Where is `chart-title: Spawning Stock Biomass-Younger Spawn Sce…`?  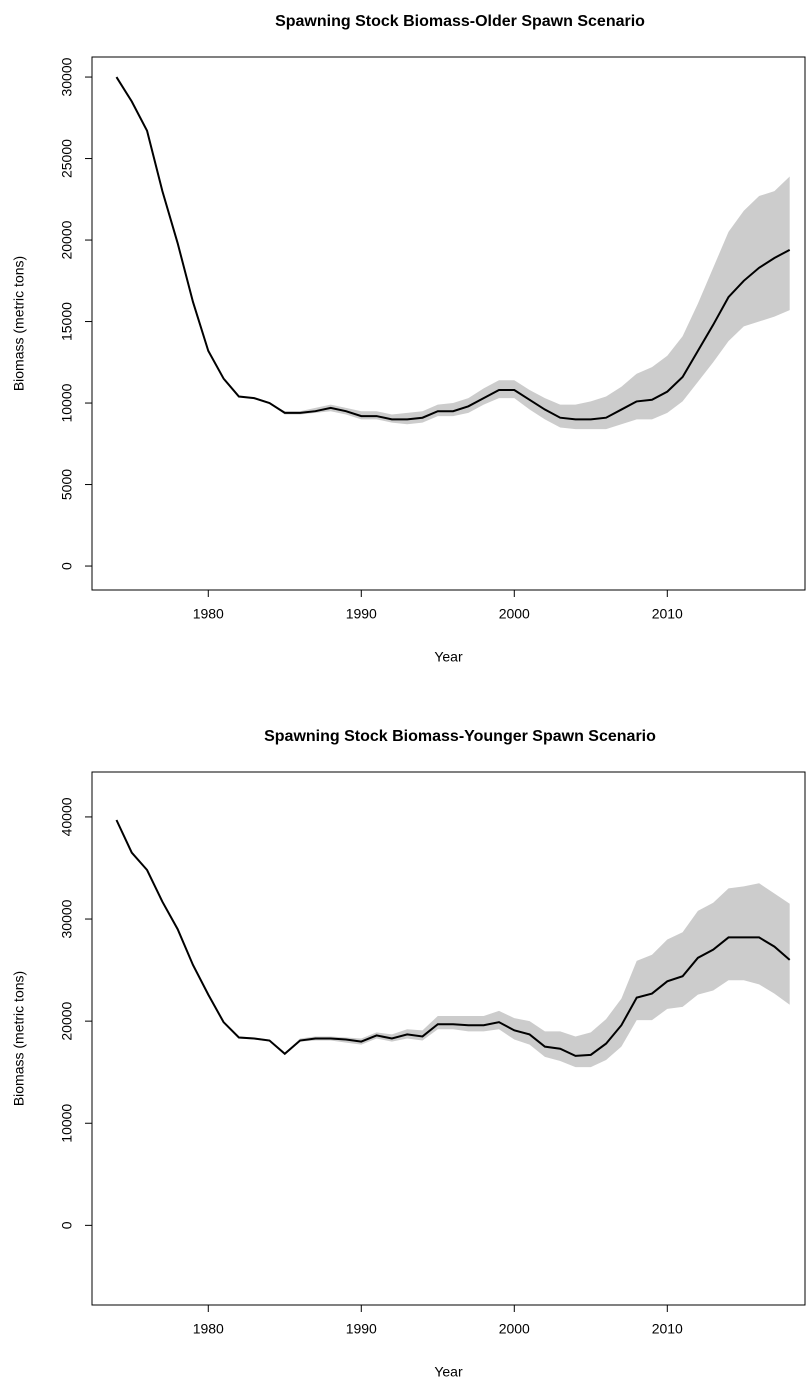
chart-title: Spawning Stock Biomass-Younger Spawn Sce… is located at coordinates (460, 736).